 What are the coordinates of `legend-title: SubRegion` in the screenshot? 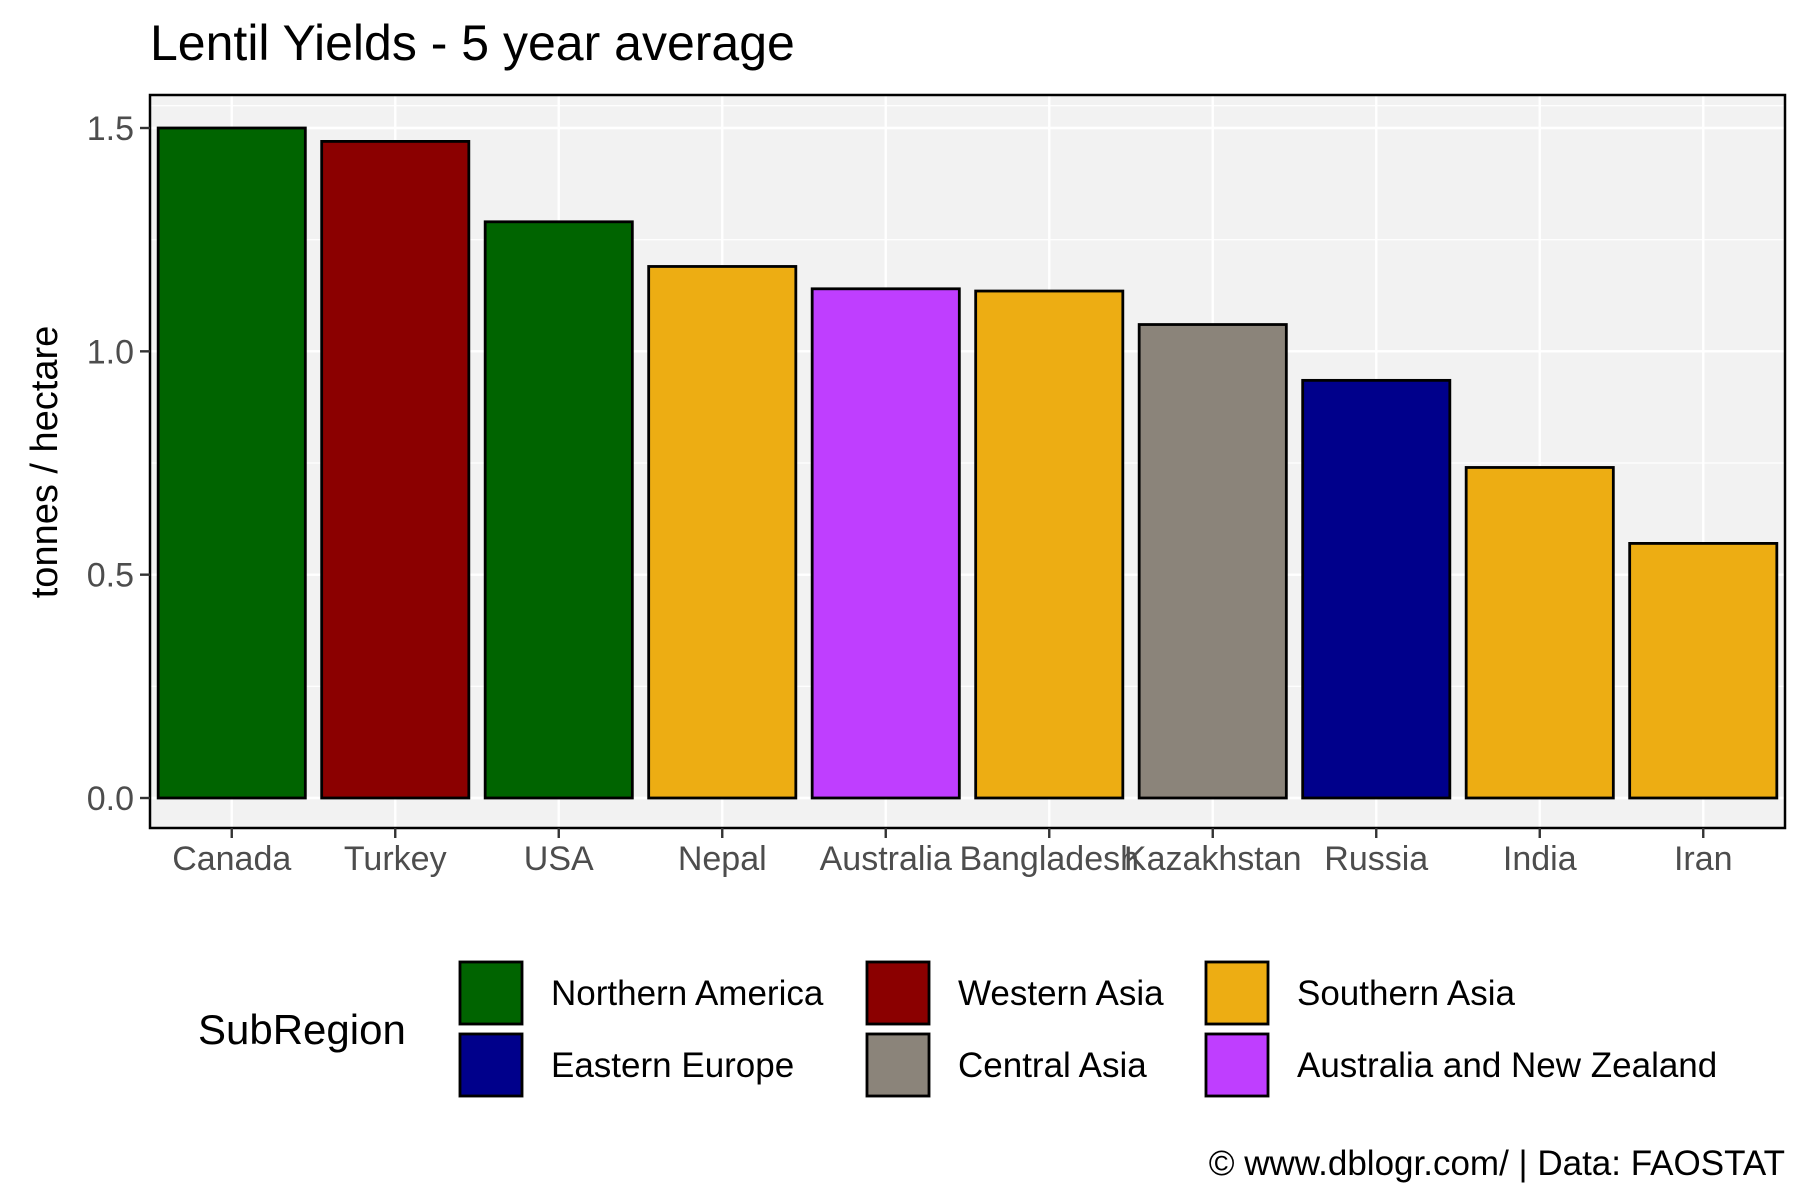 It's located at (302, 1029).